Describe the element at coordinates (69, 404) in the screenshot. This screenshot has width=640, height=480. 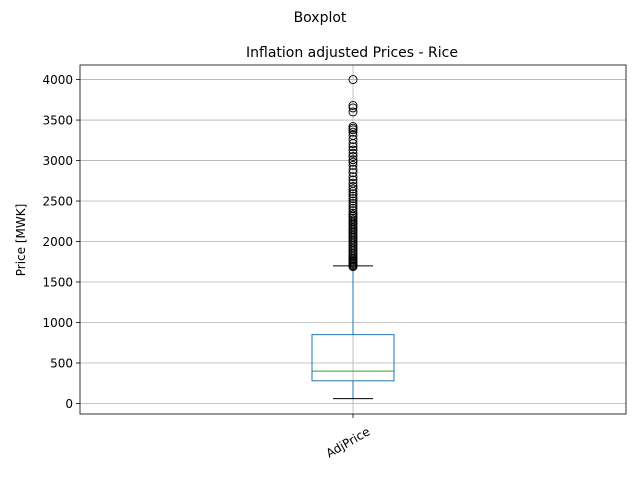
I see `y-tick-label: 0` at that location.